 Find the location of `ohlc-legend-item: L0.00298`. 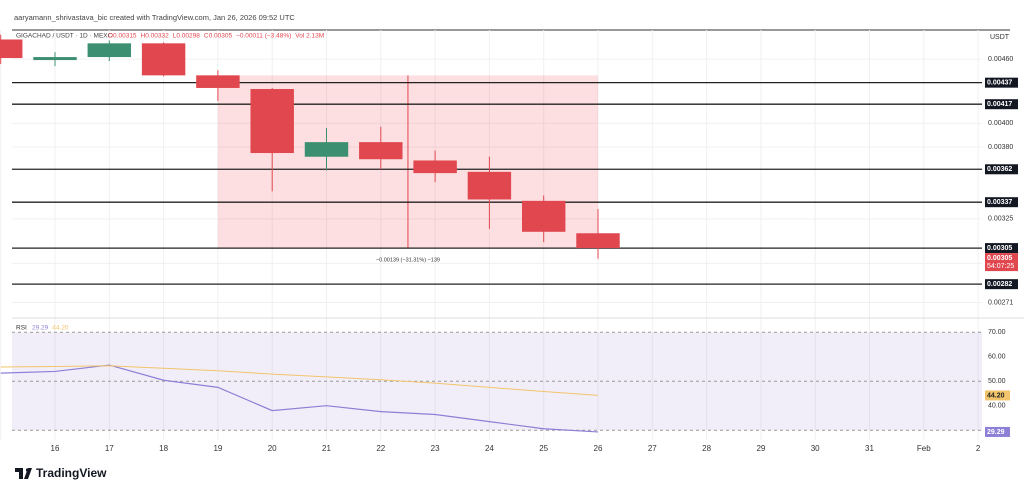

ohlc-legend-item: L0.00298 is located at coordinates (186, 36).